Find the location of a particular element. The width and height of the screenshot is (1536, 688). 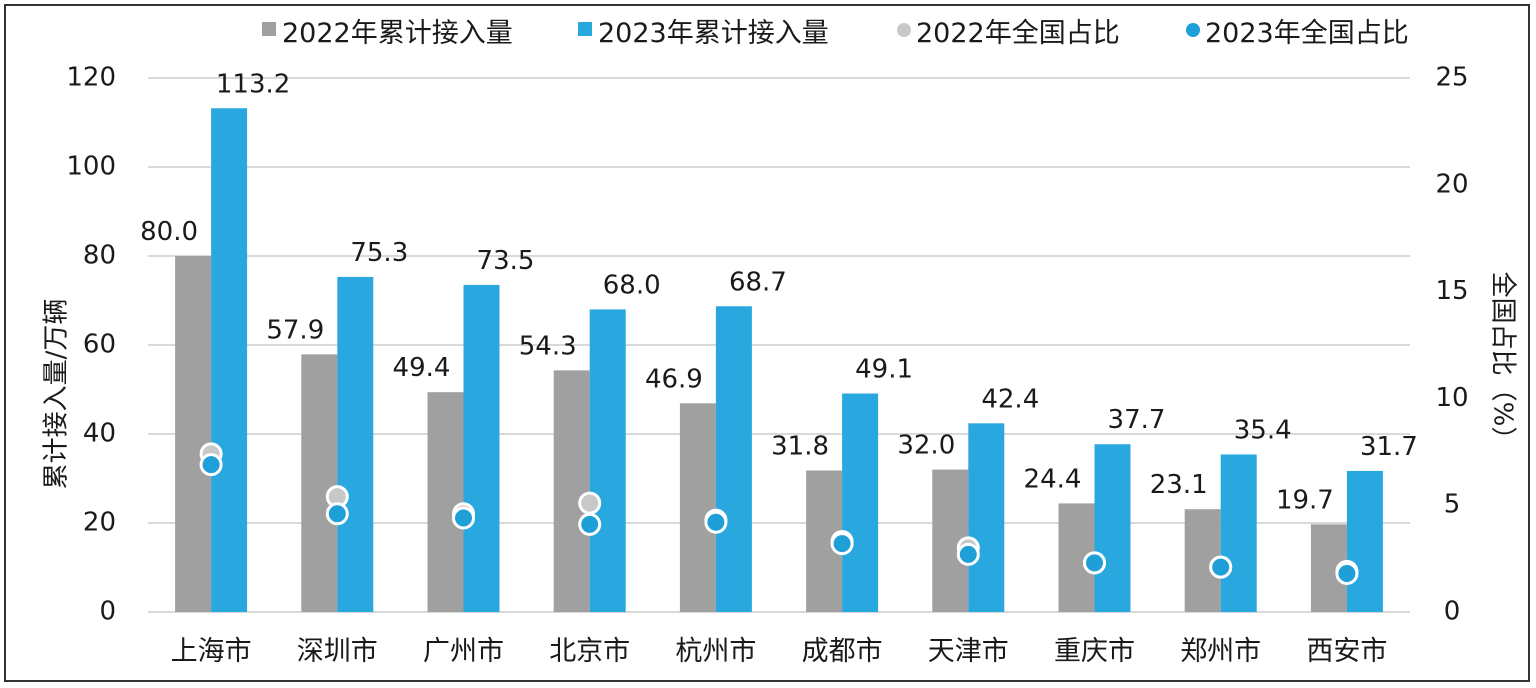

data-label-2023: 68.0 is located at coordinates (632, 285).